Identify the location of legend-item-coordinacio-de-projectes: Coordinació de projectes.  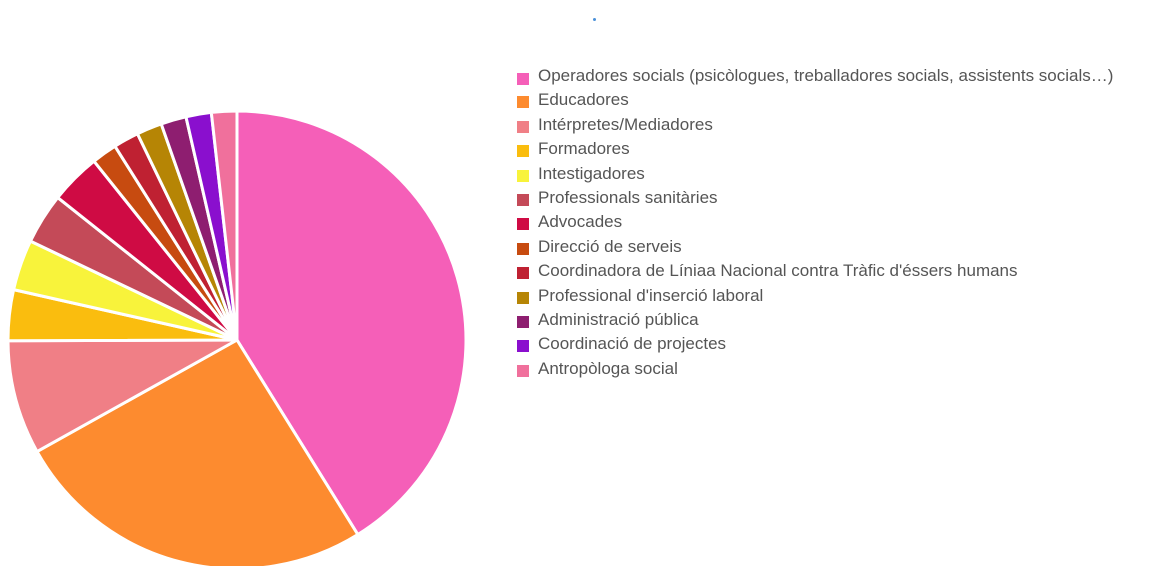
(839, 344).